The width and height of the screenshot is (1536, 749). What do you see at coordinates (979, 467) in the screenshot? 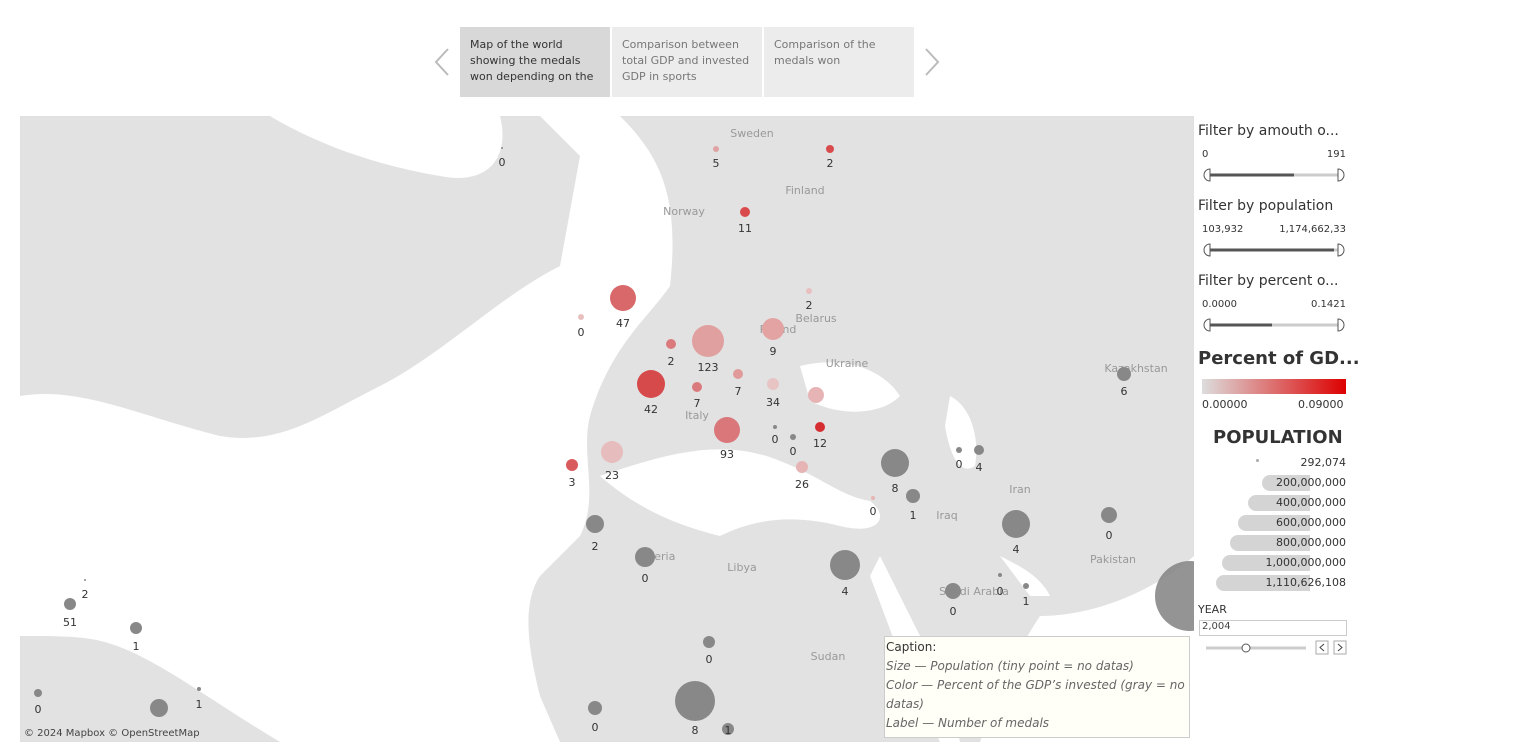
I see `medal-label: 4` at bounding box center [979, 467].